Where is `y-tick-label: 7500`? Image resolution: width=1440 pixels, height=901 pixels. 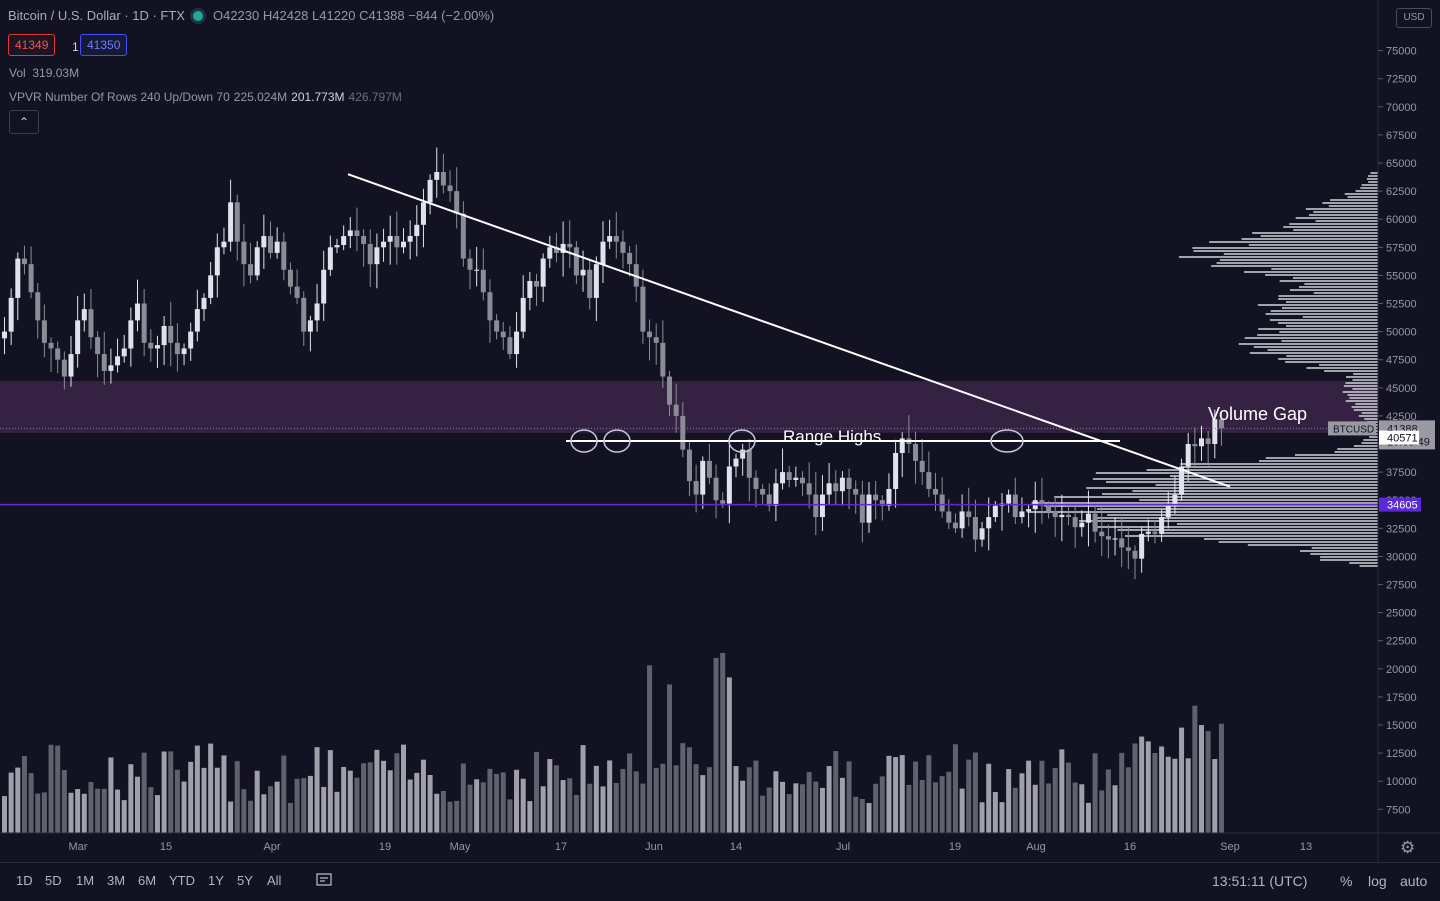 y-tick-label: 7500 is located at coordinates (1398, 810).